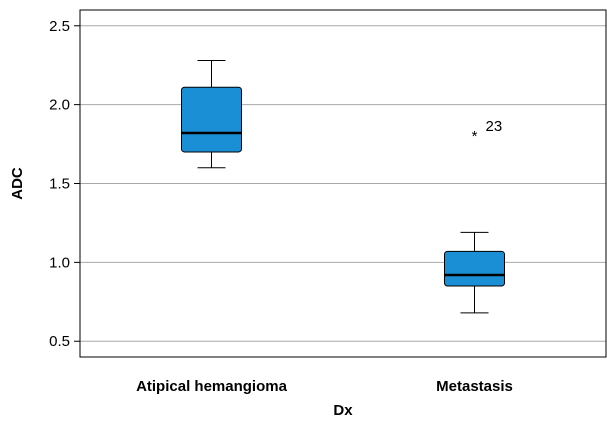 This screenshot has height=423, width=607. Describe the element at coordinates (324, 386) in the screenshot. I see `x-category-labels: Atipical hemangioma Metastasis` at that location.